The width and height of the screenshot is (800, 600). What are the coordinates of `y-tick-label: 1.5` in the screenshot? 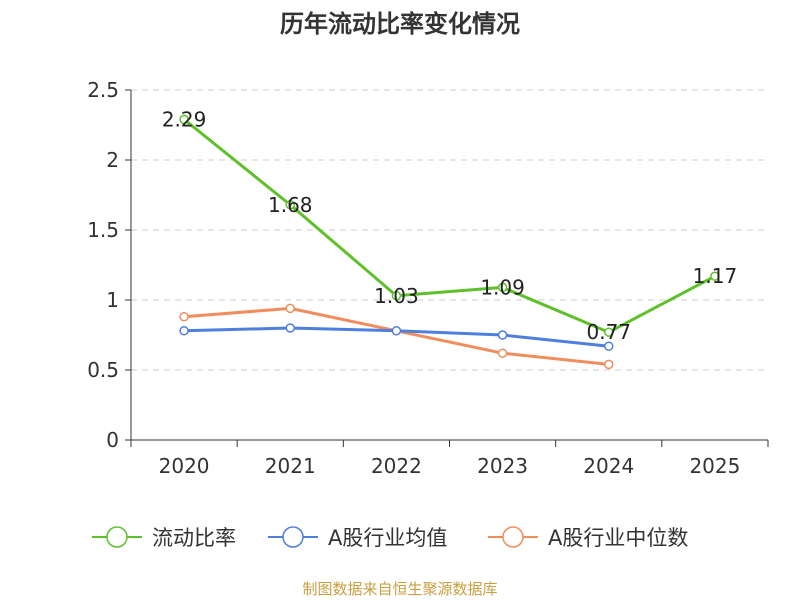 It's located at (103, 230).